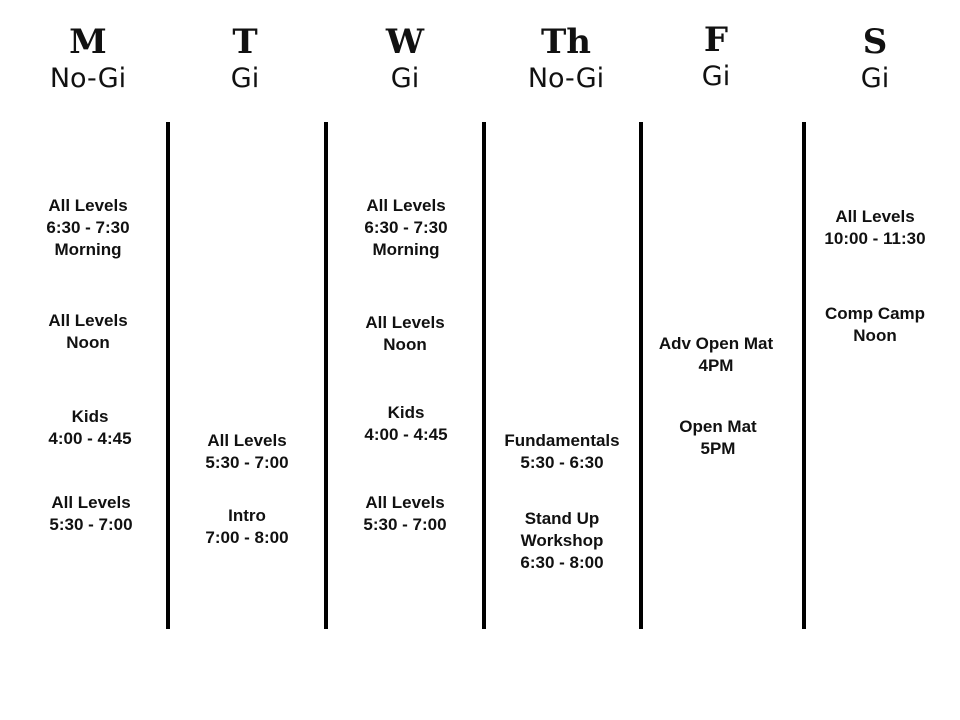 The height and width of the screenshot is (720, 960). What do you see at coordinates (716, 40) in the screenshot?
I see `day-letter: F` at bounding box center [716, 40].